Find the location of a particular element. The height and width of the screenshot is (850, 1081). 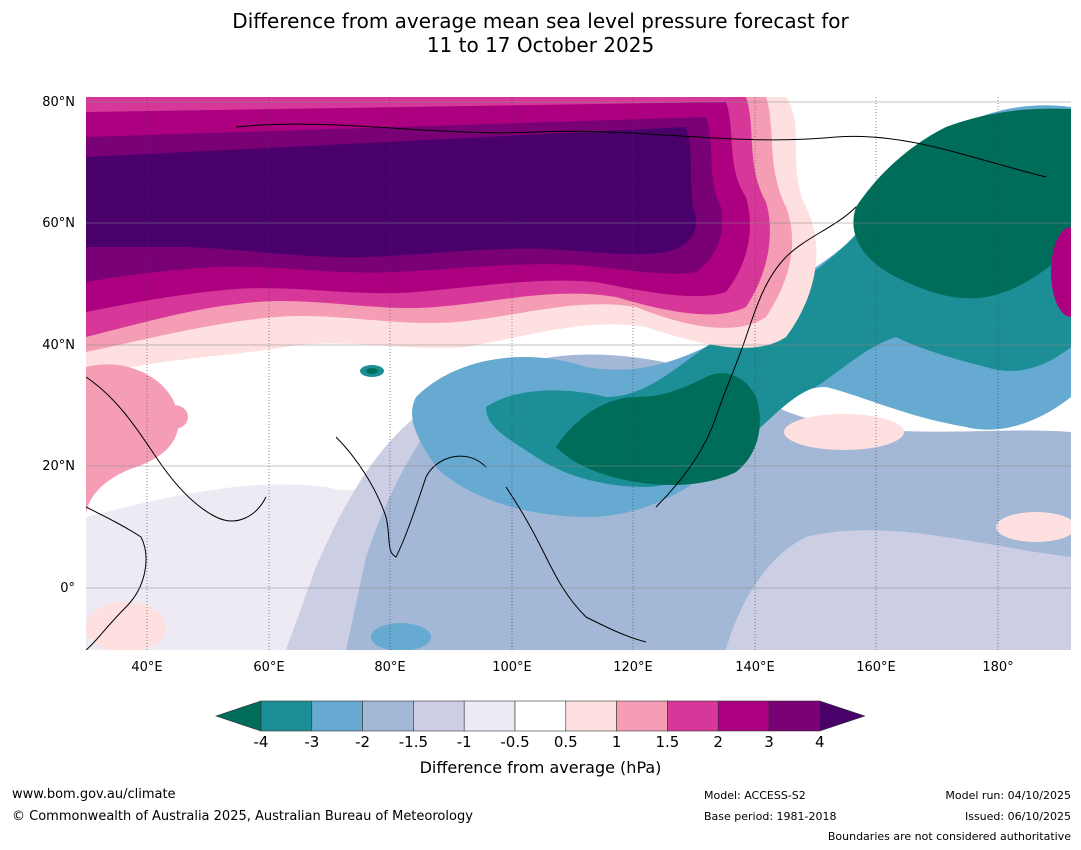

contour-pos-3-dateline-edge is located at coordinates (1061, 272).